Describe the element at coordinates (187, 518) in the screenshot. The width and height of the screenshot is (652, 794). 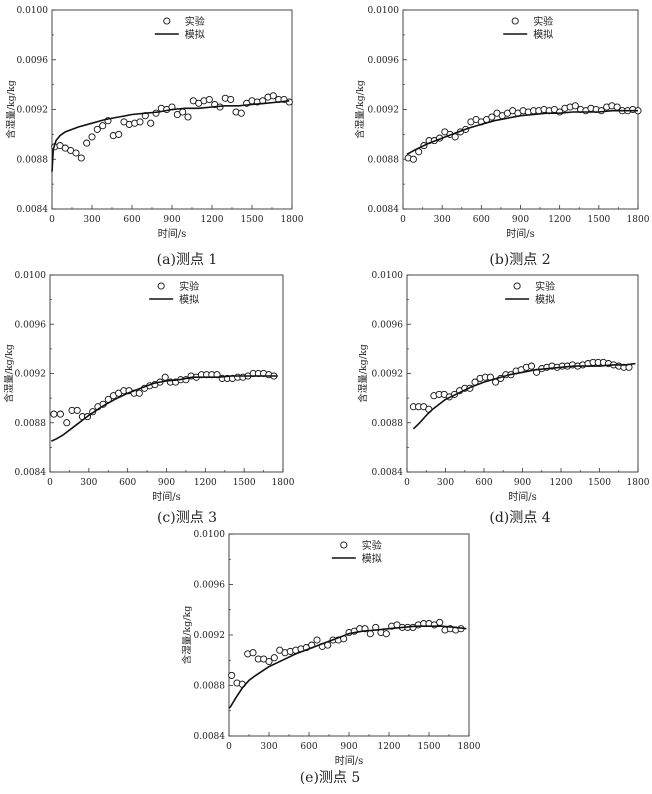
I see `panel-caption: (c)测点 3` at that location.